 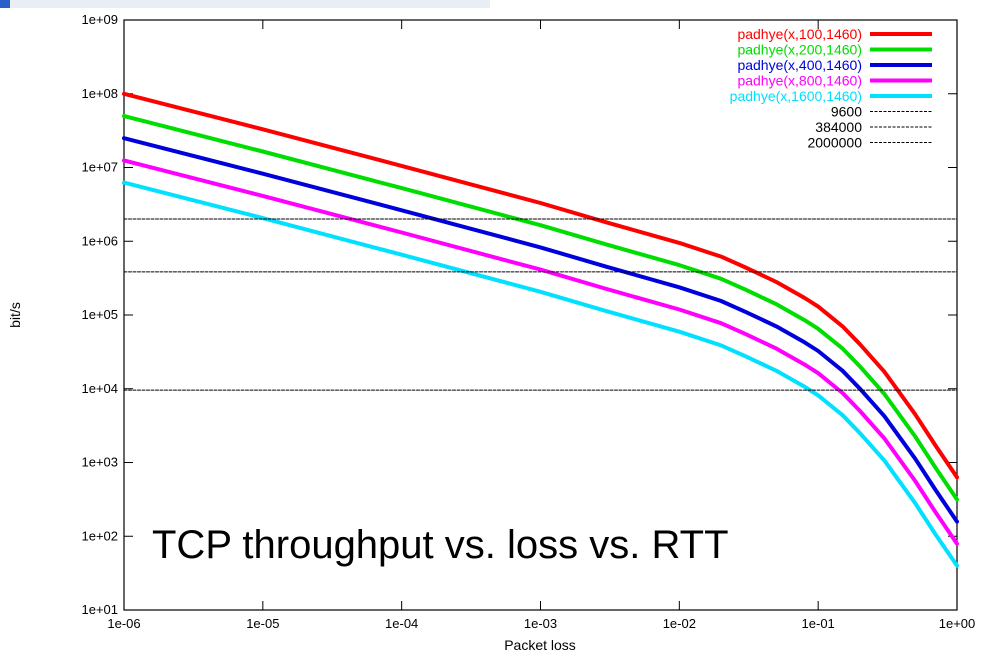 What do you see at coordinates (245, 4) in the screenshot?
I see `slide-header-strip` at bounding box center [245, 4].